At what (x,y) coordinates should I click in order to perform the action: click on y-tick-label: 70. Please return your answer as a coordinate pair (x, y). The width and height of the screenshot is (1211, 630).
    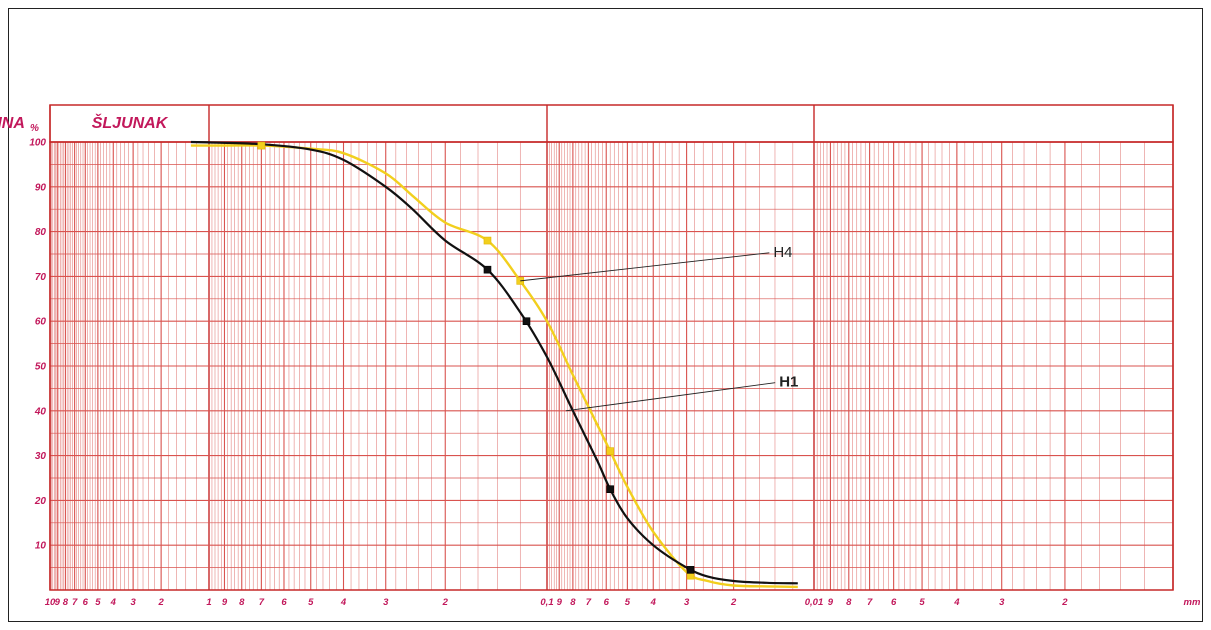
    Looking at the image, I should click on (41, 277).